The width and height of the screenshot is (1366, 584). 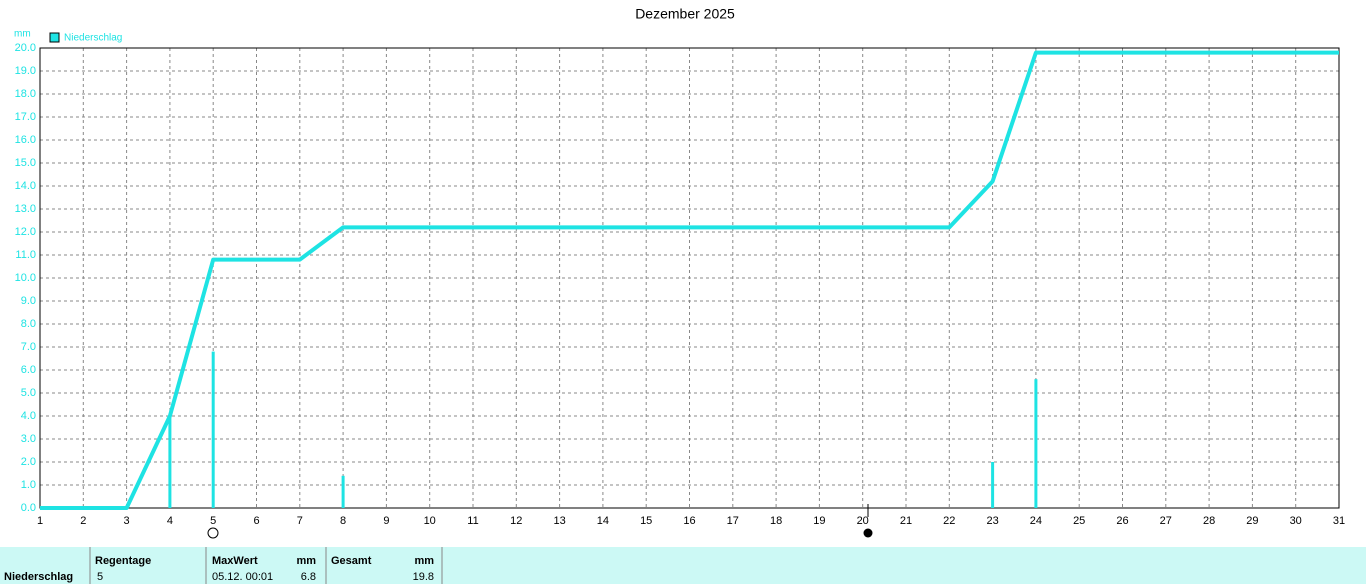 What do you see at coordinates (28, 508) in the screenshot?
I see `y-tick-label: 0.0` at bounding box center [28, 508].